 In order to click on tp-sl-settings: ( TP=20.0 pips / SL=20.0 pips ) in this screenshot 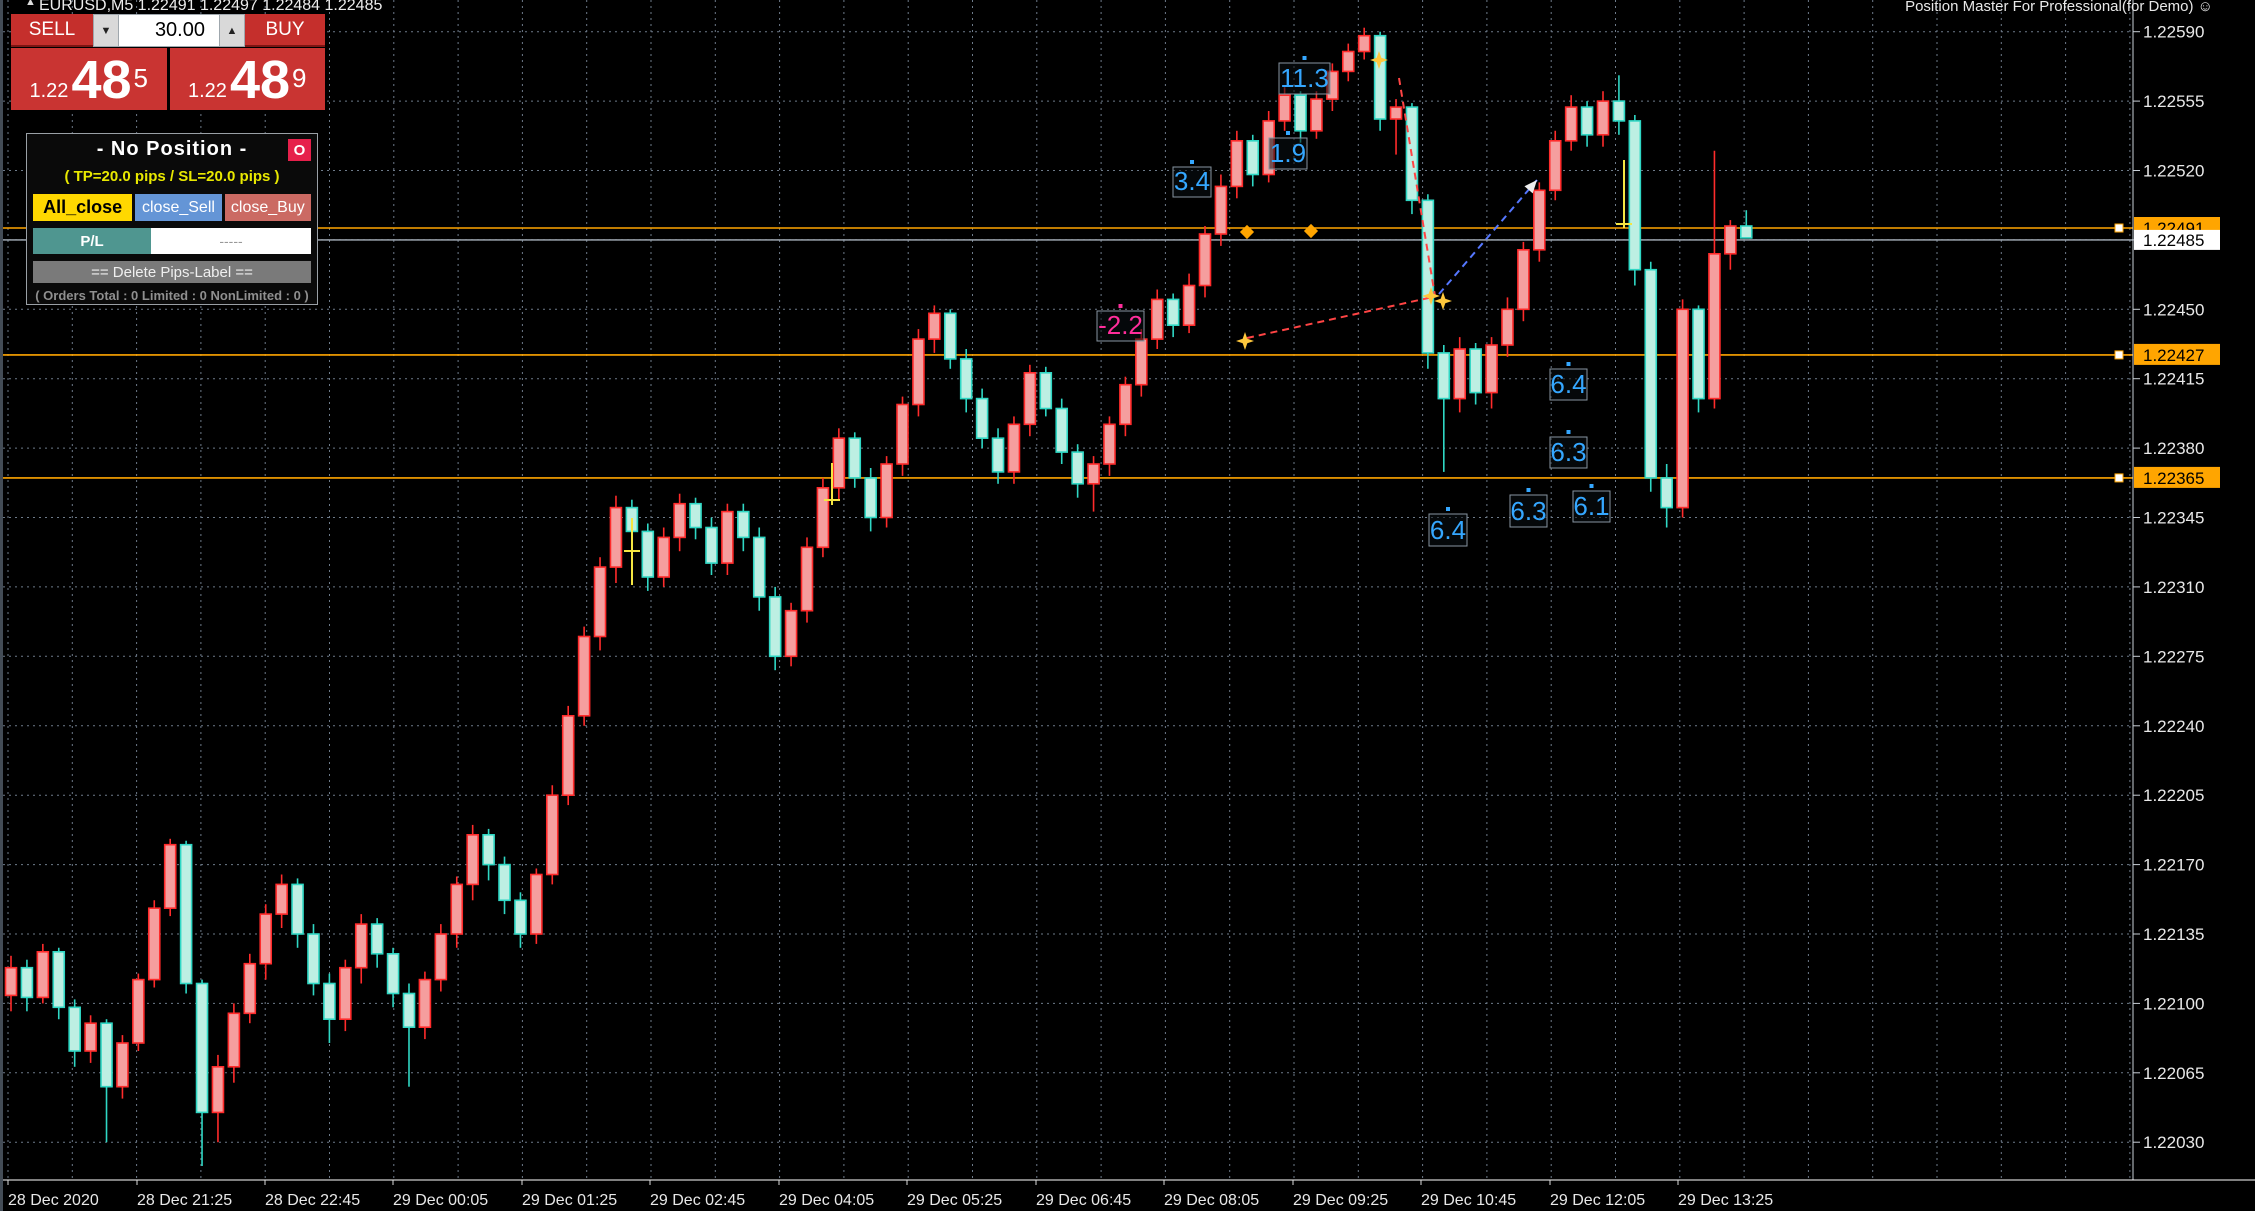, I will do `click(172, 176)`.